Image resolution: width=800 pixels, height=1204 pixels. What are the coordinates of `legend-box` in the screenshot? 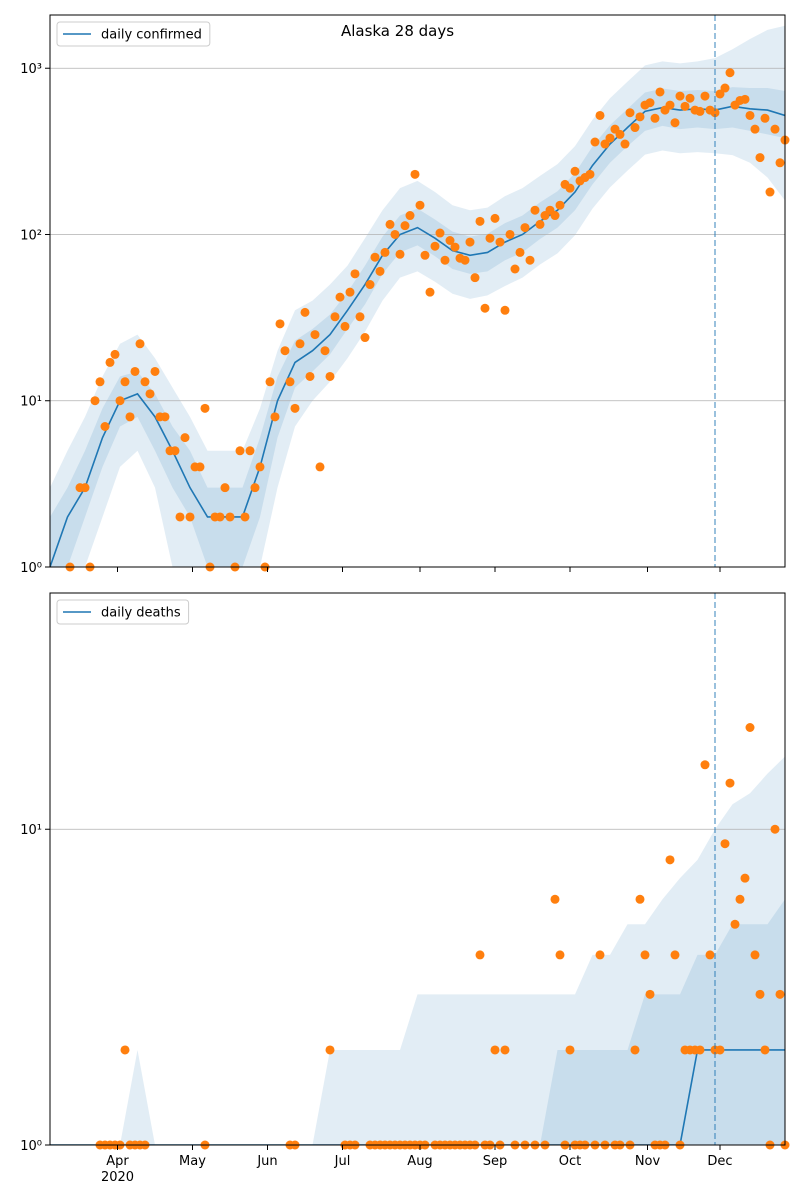 It's located at (123, 612).